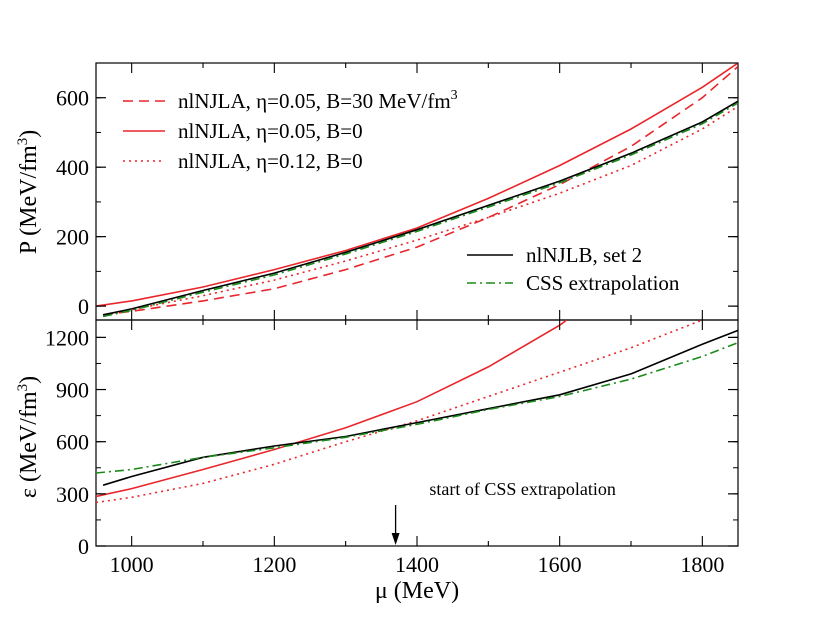  I want to click on energy-density-axis-label: ε (MeV/fm3), so click(28, 437).